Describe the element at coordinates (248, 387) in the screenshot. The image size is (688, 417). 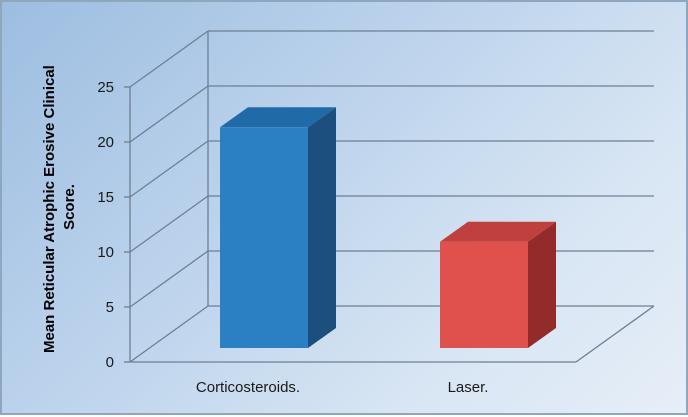
I see `category-label: Corticosteroids.` at that location.